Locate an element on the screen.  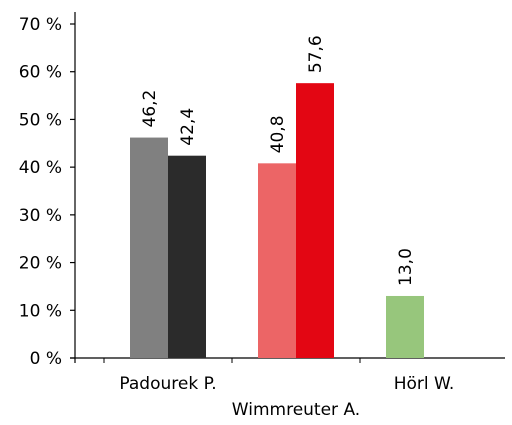
y-tick-label: 0 % is located at coordinates (46, 359).